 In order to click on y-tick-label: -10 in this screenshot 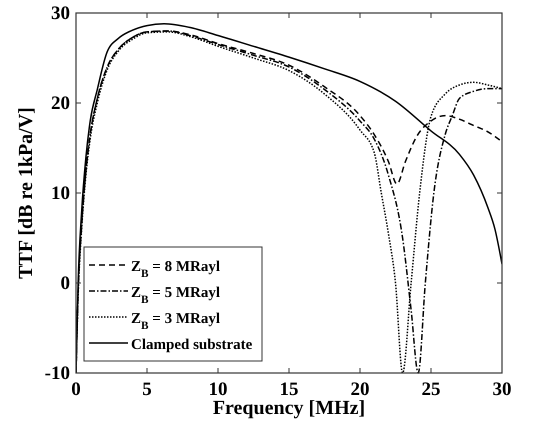, I will do `click(57, 373)`.